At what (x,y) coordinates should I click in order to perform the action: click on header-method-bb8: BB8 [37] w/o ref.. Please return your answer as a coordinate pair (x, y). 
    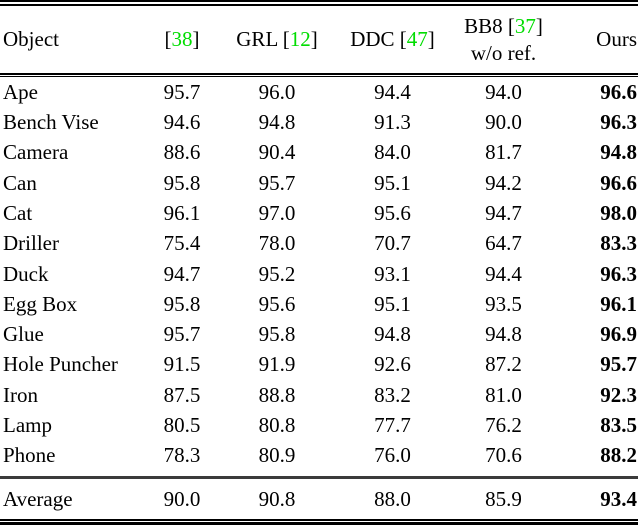
    Looking at the image, I should click on (503, 40).